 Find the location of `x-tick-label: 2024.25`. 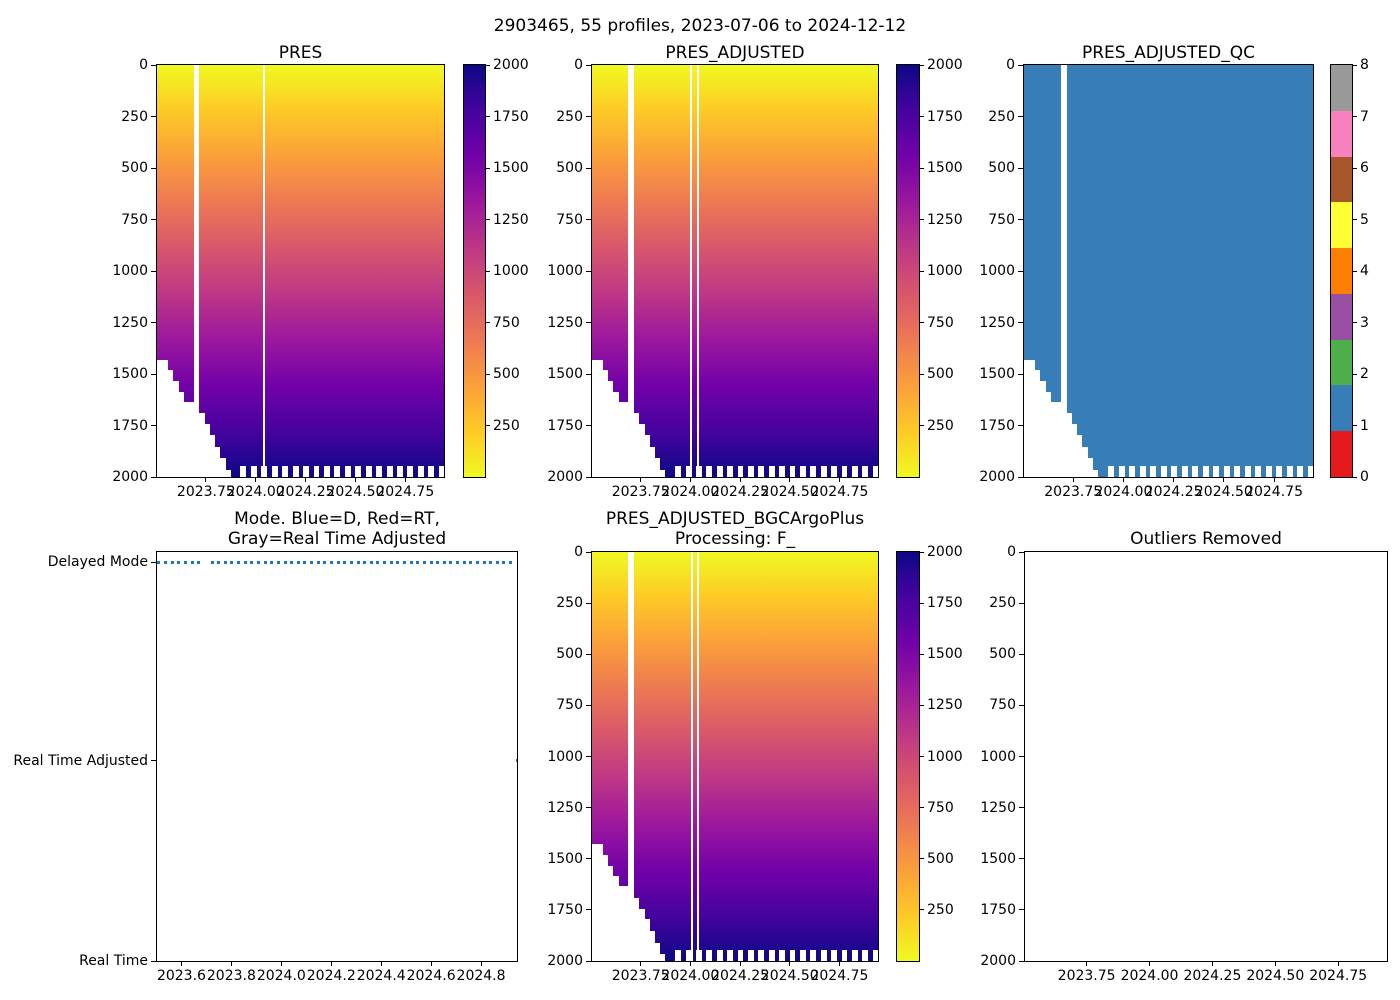

x-tick-label: 2024.25 is located at coordinates (1212, 976).